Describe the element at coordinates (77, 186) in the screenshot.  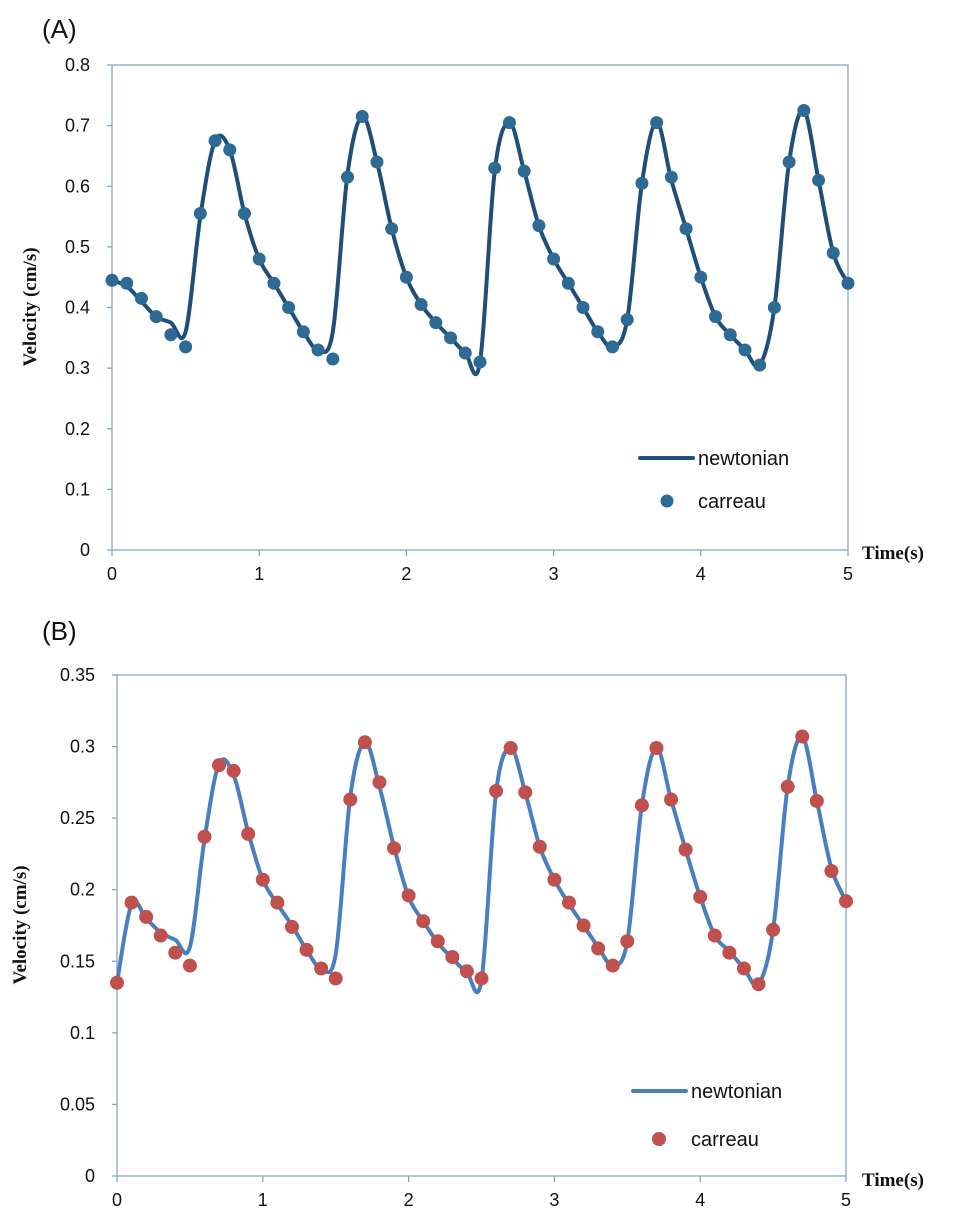
I see `y-tick-label: 0.6` at that location.